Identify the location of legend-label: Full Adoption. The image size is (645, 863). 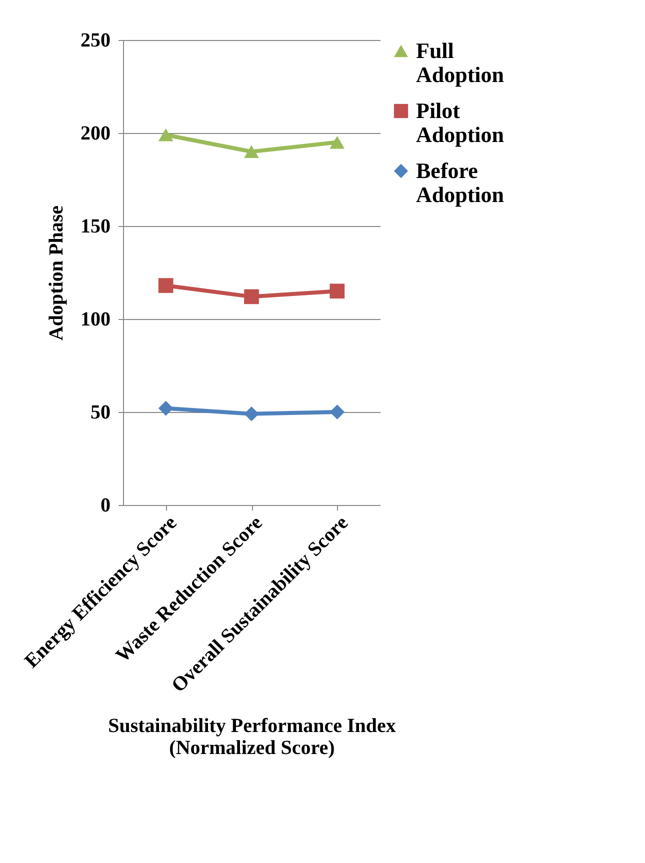
(460, 62).